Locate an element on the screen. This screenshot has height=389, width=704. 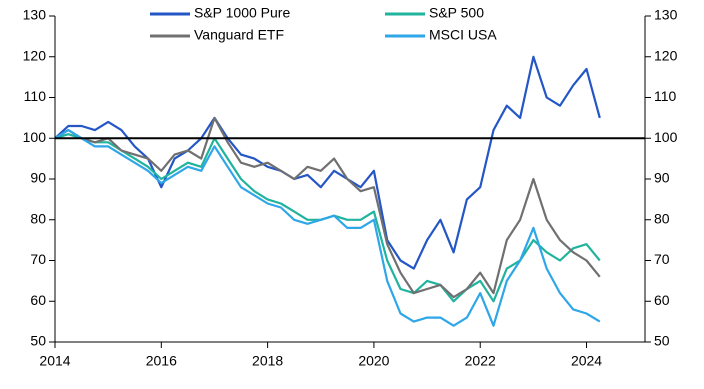
legend-label: MSCI USA is located at coordinates (463, 35).